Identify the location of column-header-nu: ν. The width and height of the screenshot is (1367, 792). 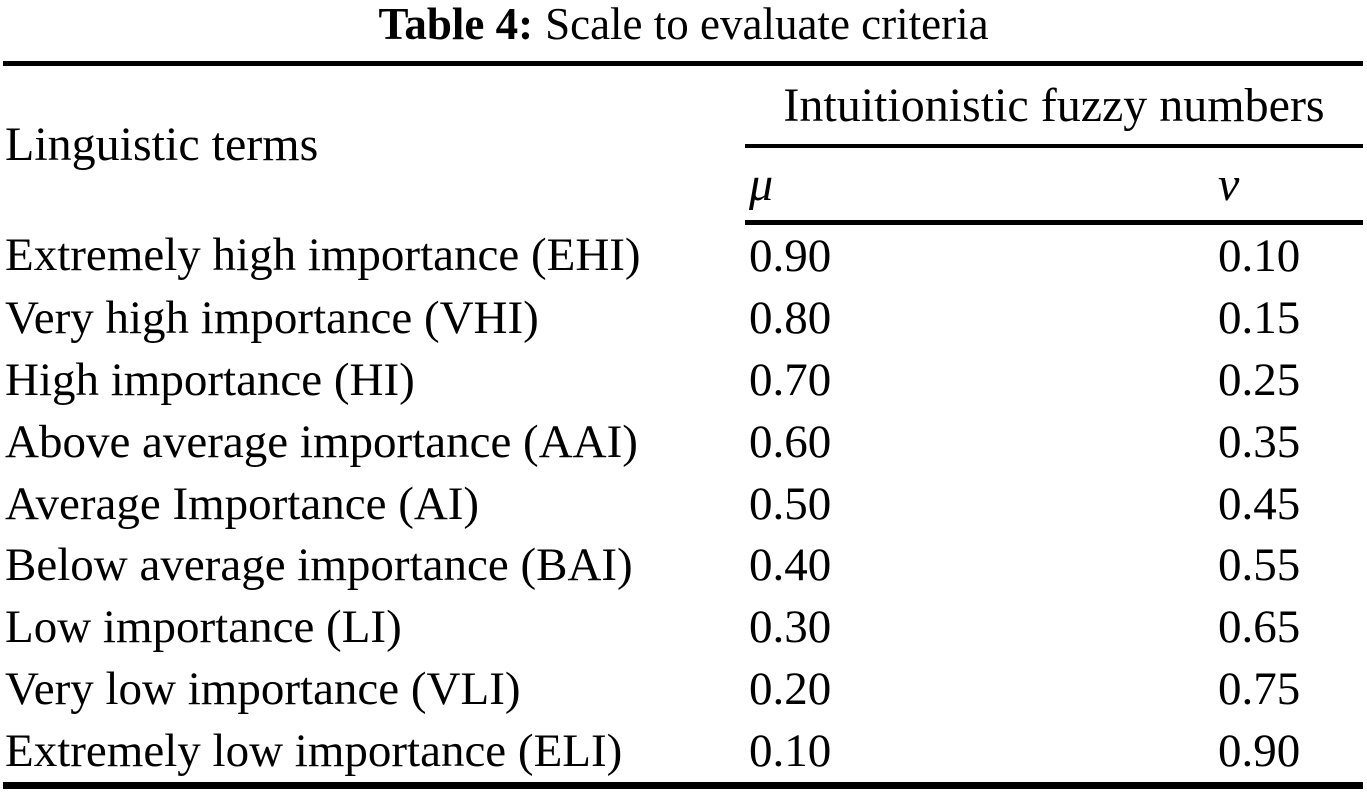
(1289, 185).